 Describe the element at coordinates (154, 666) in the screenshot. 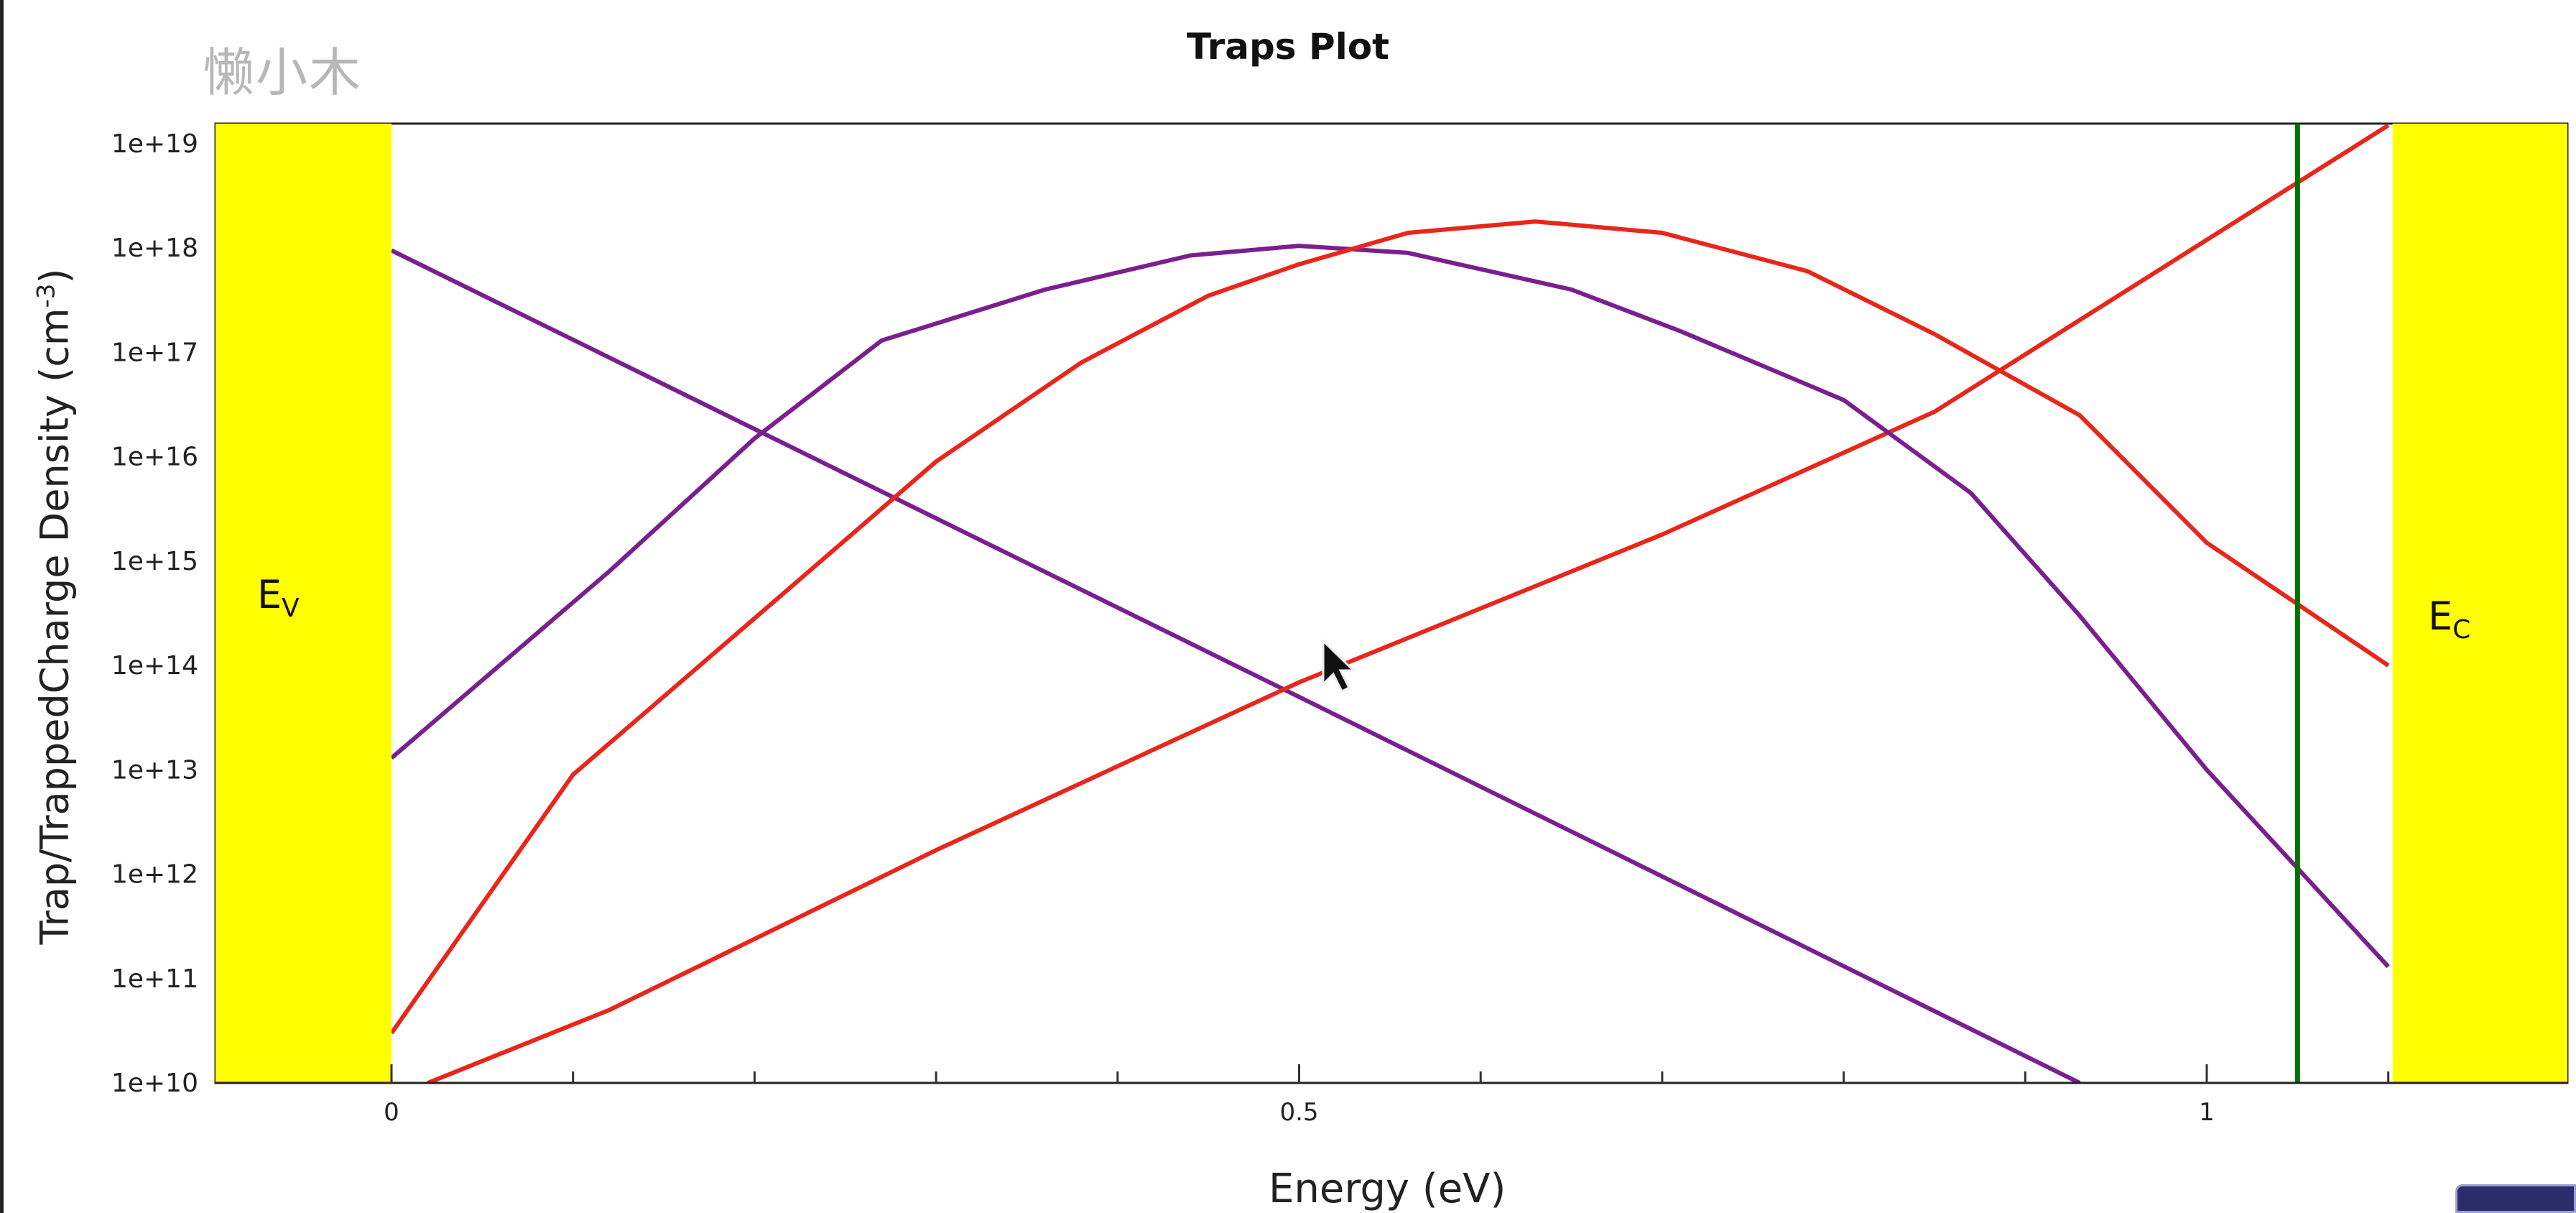

I see `y-tick-label-4: 1e+14` at that location.